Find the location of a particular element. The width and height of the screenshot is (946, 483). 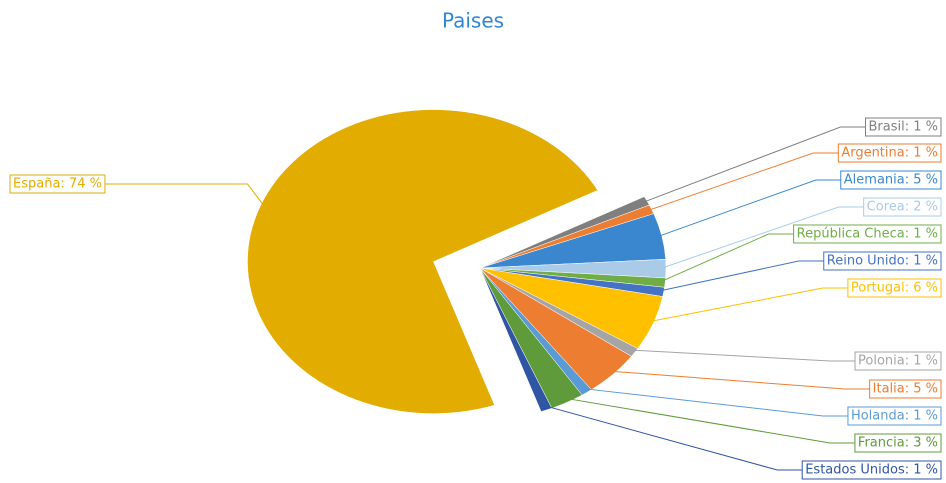

data-label: Francia: 3 % is located at coordinates (898, 443).